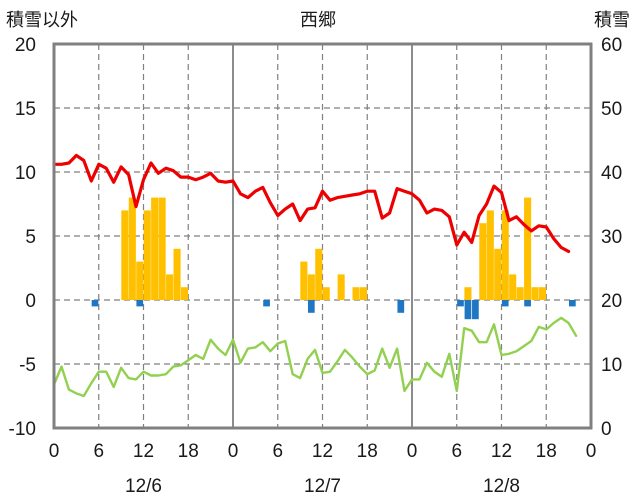  What do you see at coordinates (611, 301) in the screenshot?
I see `right-tick-label: 20` at bounding box center [611, 301].